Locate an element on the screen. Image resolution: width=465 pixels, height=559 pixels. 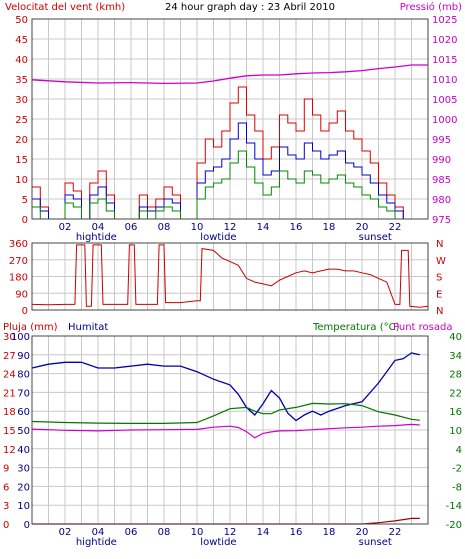
y2-tick-label: -14 is located at coordinates (454, 506).